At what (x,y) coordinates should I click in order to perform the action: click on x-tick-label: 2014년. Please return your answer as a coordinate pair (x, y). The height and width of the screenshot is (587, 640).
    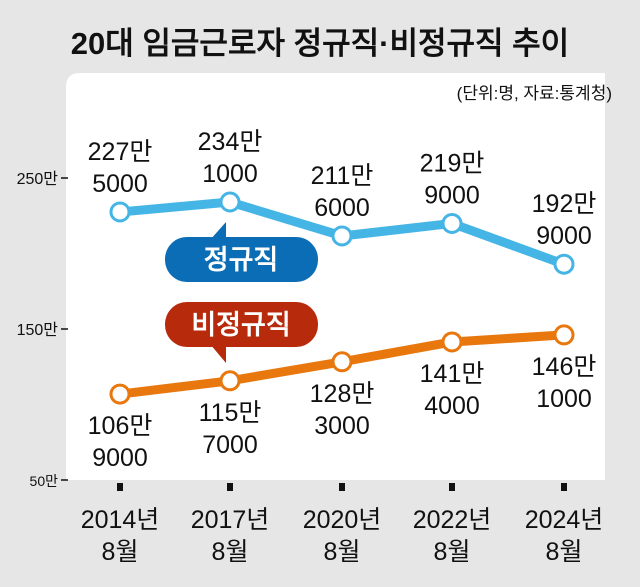
    Looking at the image, I should click on (120, 520).